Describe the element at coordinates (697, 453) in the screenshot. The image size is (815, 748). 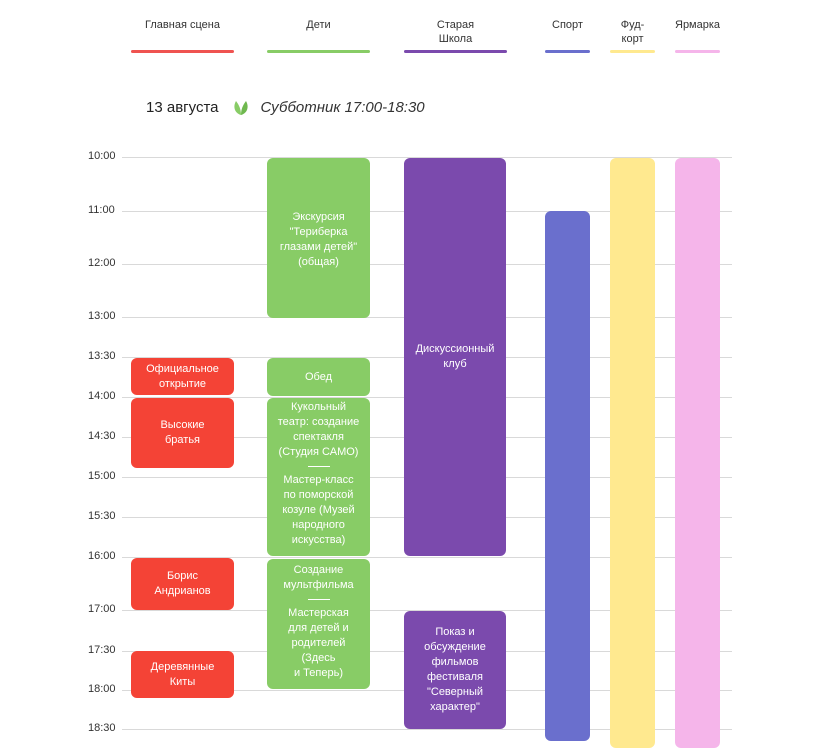
I see `event-block-fair` at that location.